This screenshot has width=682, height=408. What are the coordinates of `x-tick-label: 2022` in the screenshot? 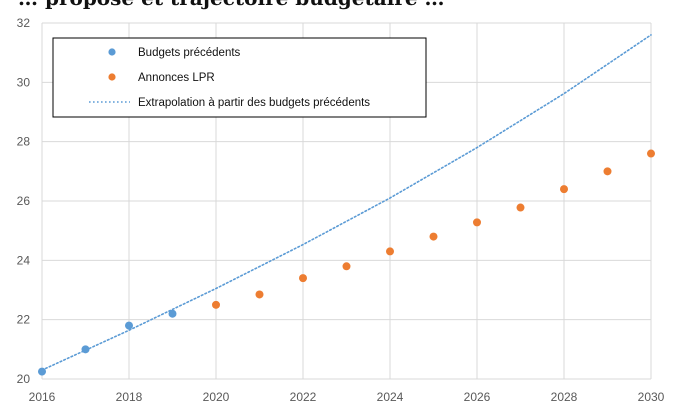 It's located at (303, 397).